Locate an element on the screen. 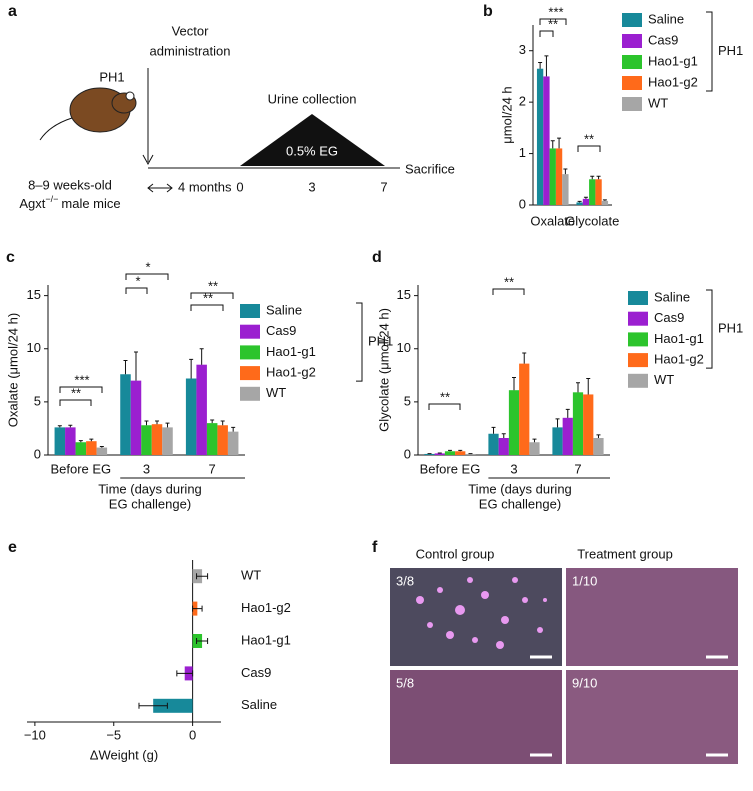  category-label: WT is located at coordinates (251, 575).